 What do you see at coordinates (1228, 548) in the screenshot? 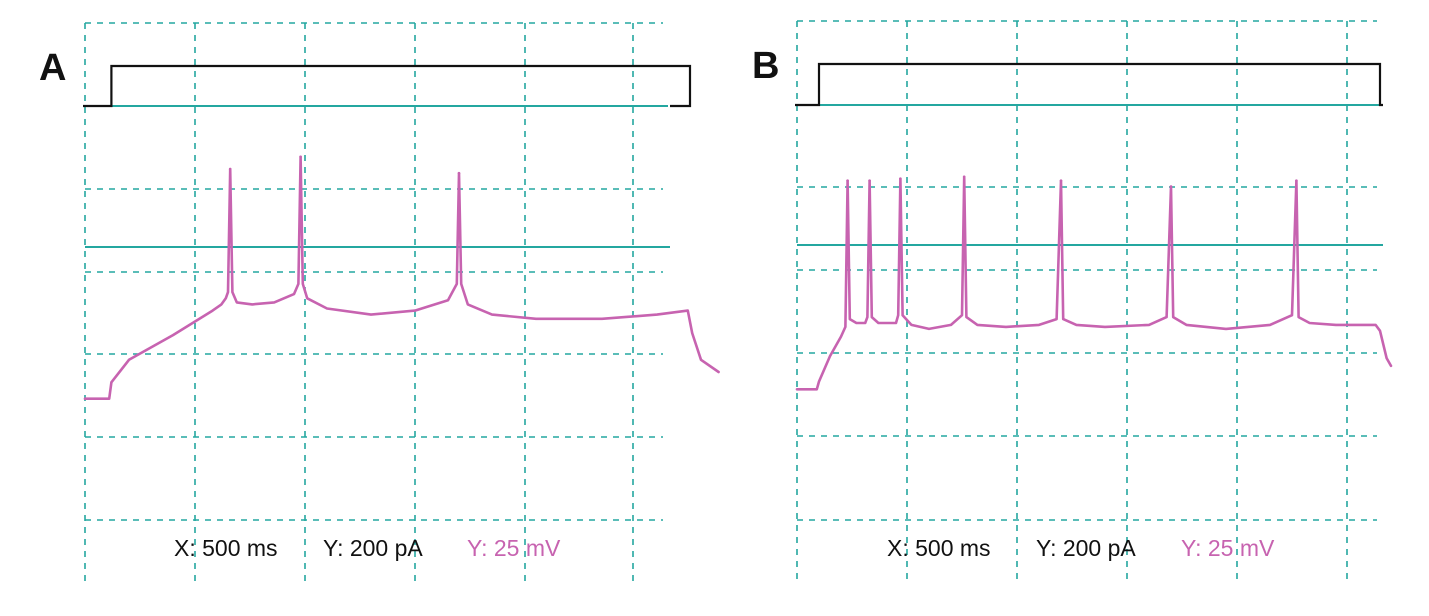
I see `panel-b-scale-y-voltage: Y: 25 mV` at bounding box center [1228, 548].